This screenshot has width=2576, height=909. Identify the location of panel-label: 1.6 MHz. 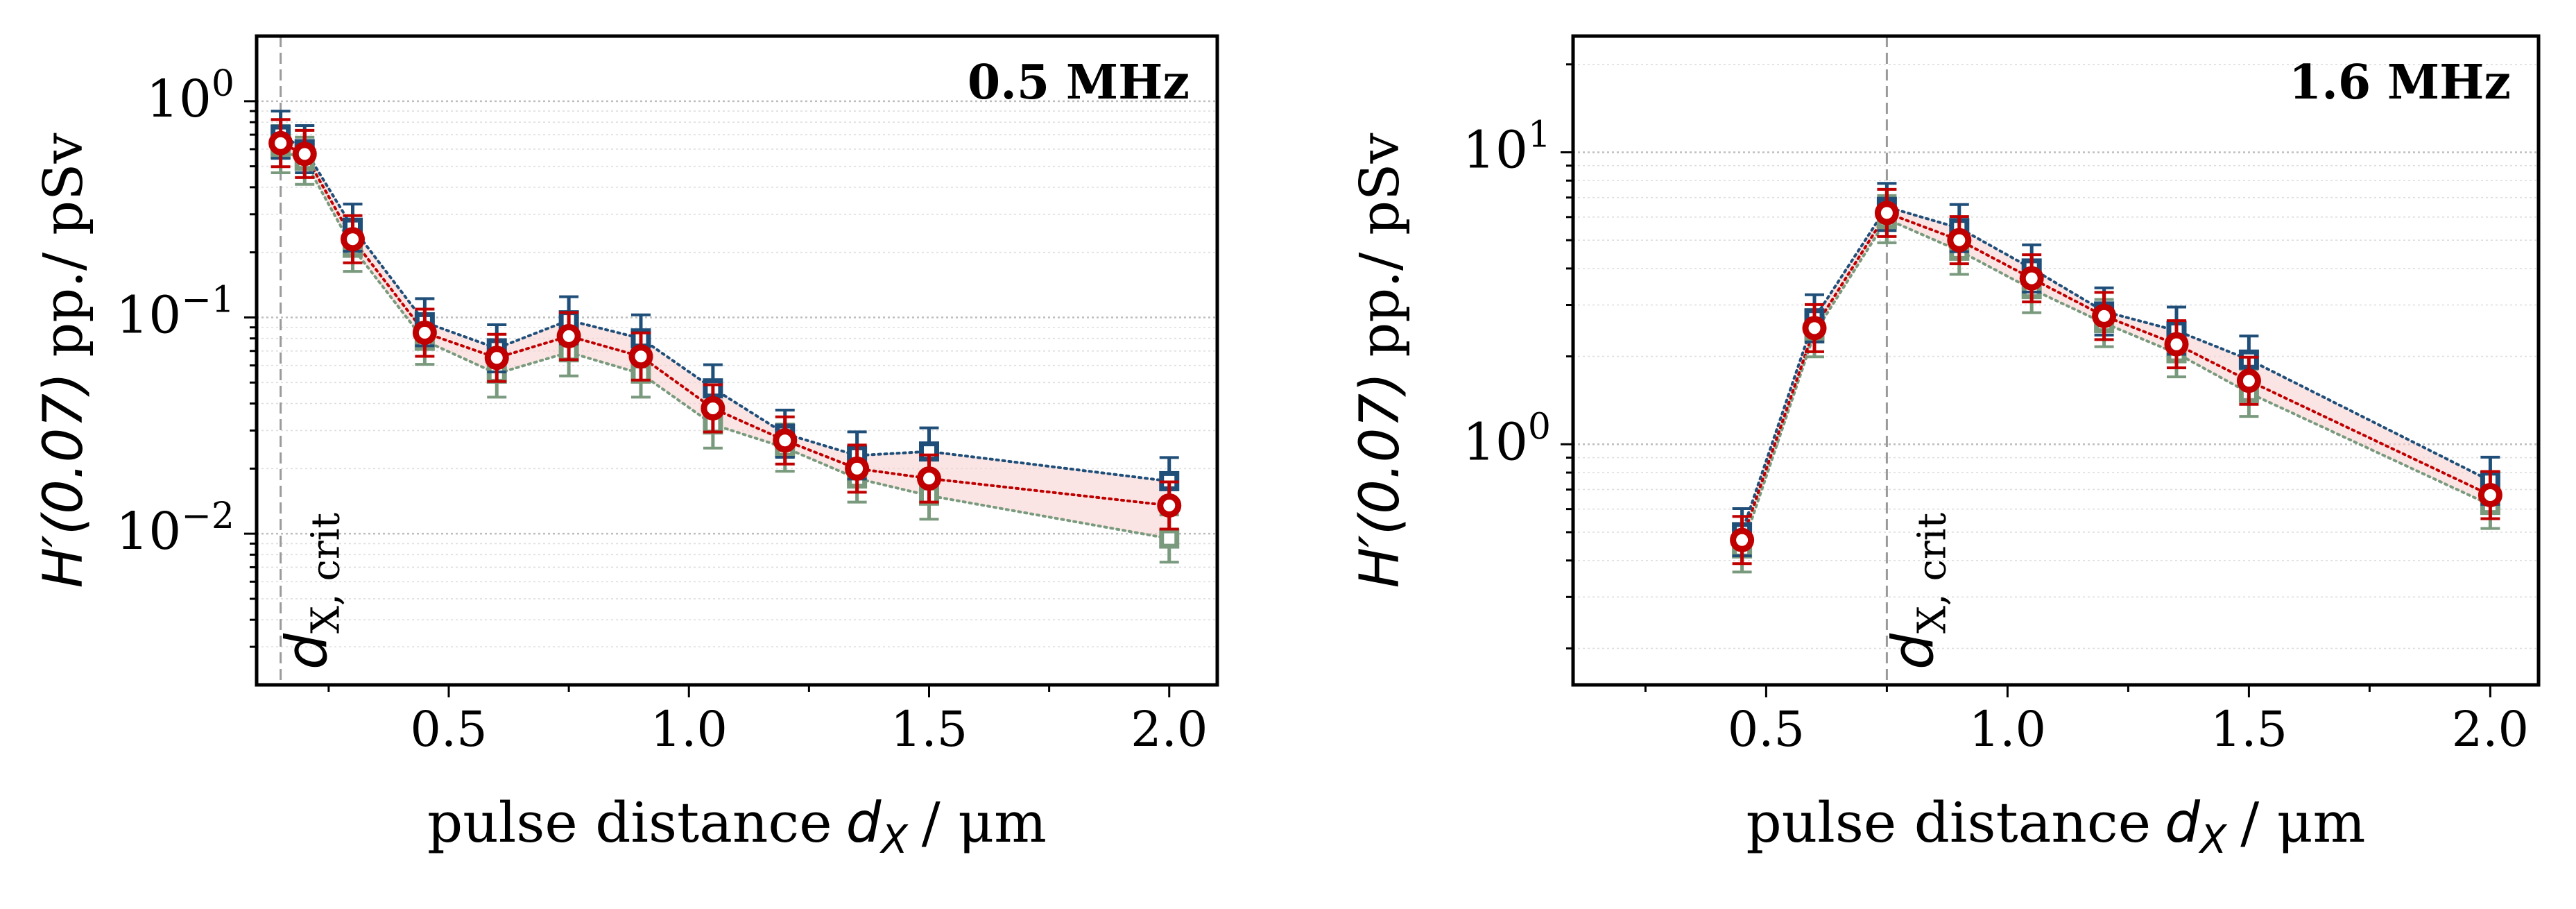
(2400, 83).